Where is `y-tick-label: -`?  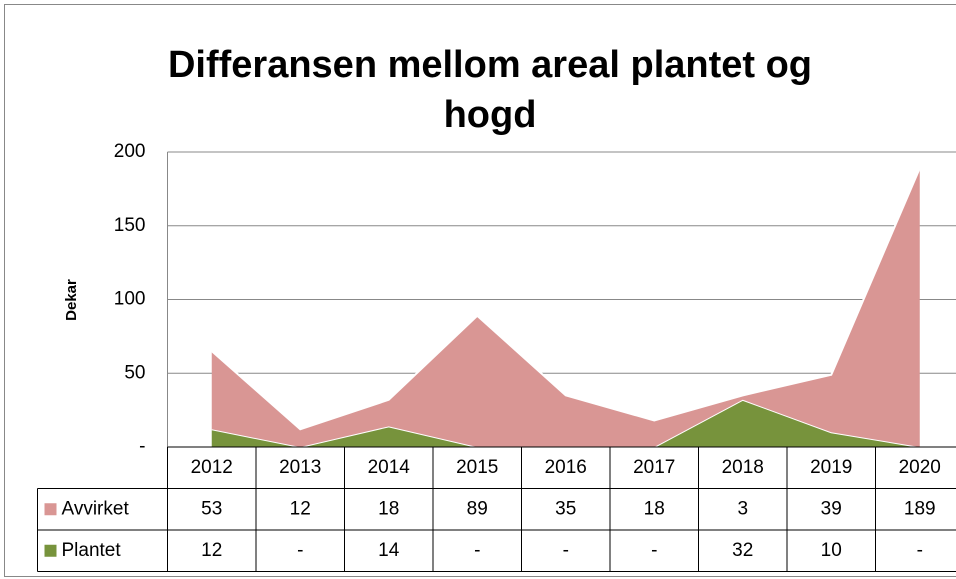
y-tick-label: - is located at coordinates (142, 446).